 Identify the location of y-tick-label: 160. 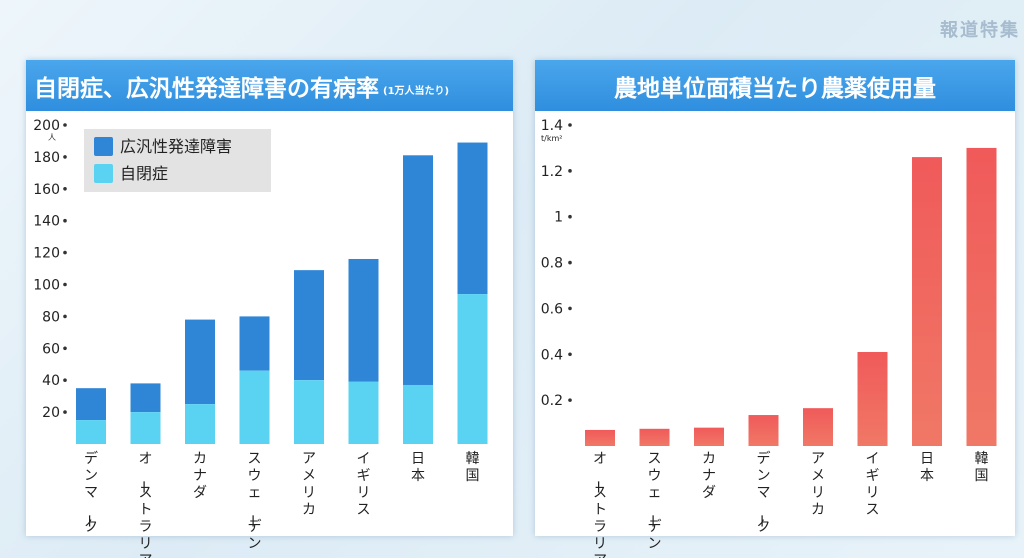
(46, 190).